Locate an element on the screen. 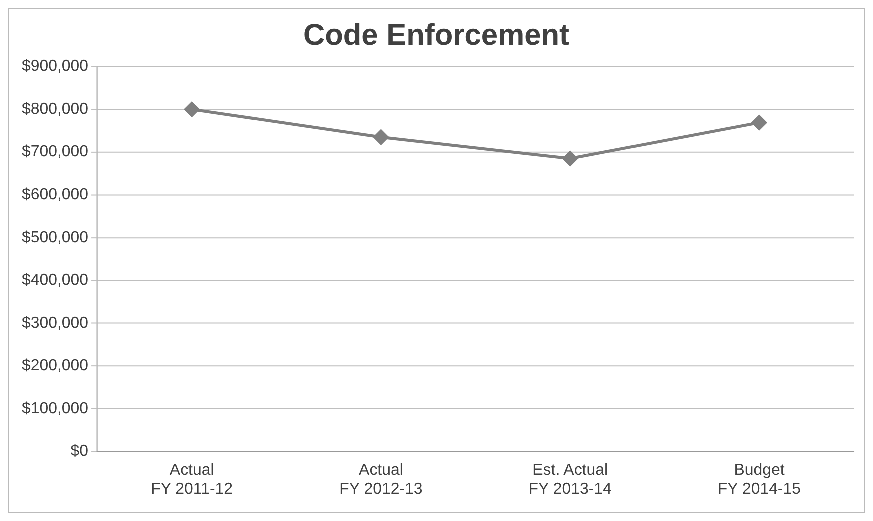  y-tick-label: $200,000 is located at coordinates (55, 366).